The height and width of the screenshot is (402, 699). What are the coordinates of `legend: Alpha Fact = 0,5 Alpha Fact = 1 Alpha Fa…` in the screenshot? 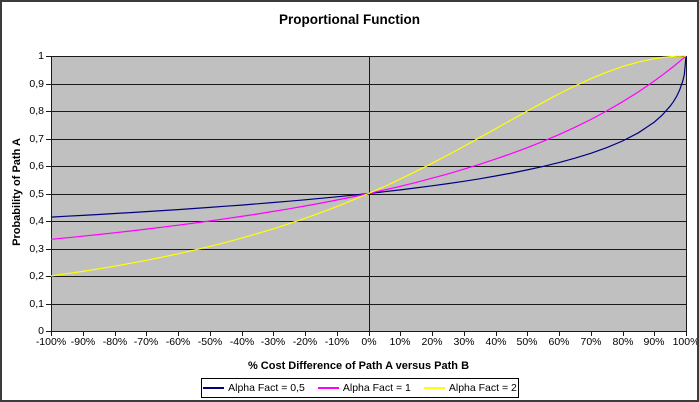 It's located at (360, 388).